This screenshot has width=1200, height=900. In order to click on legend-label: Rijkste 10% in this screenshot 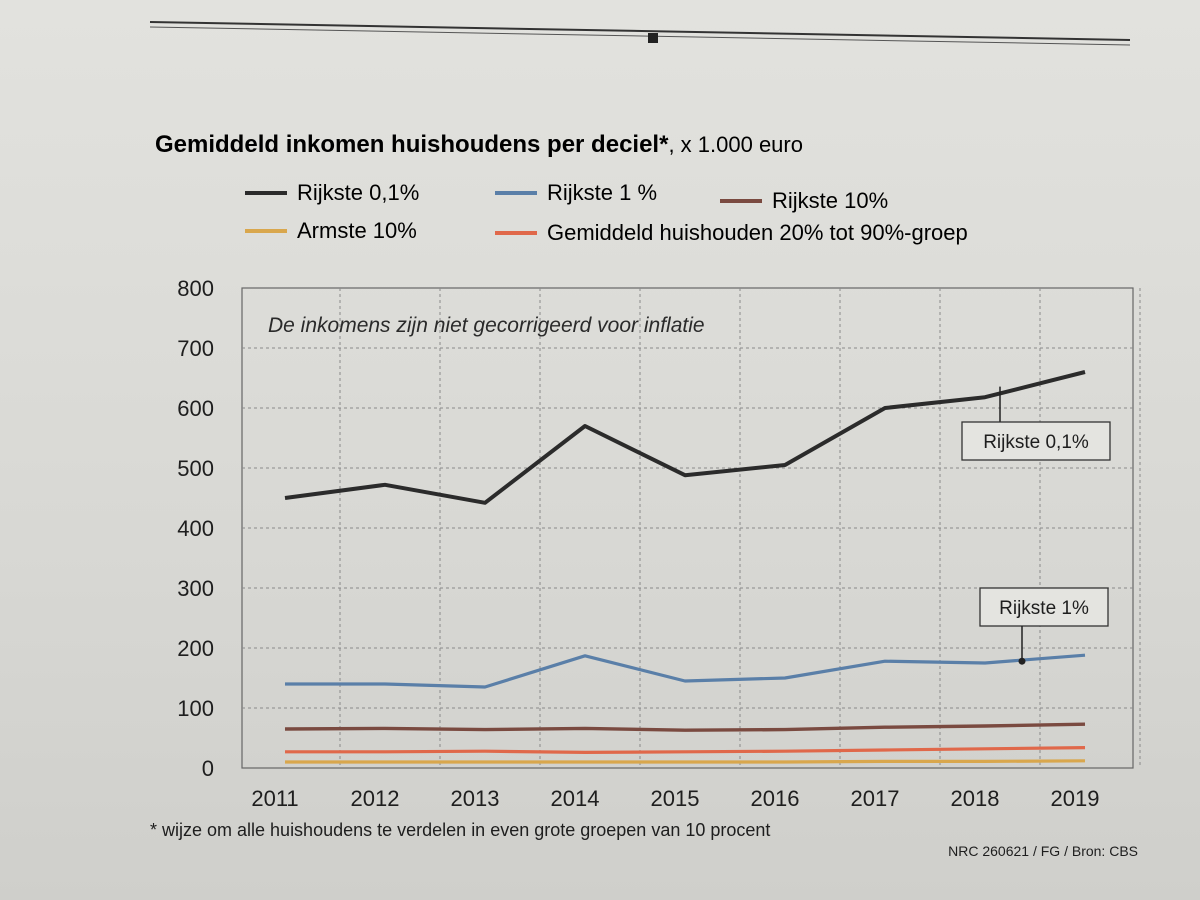, I will do `click(830, 200)`.